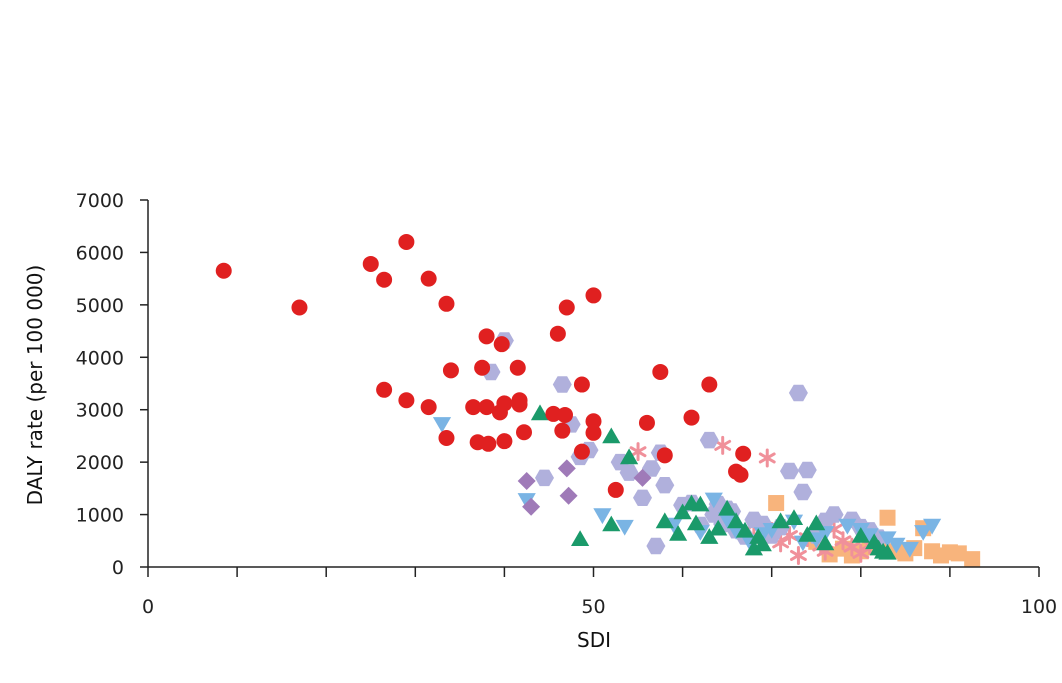  Describe the element at coordinates (594, 640) in the screenshot. I see `x-axis-title: SDI` at that location.